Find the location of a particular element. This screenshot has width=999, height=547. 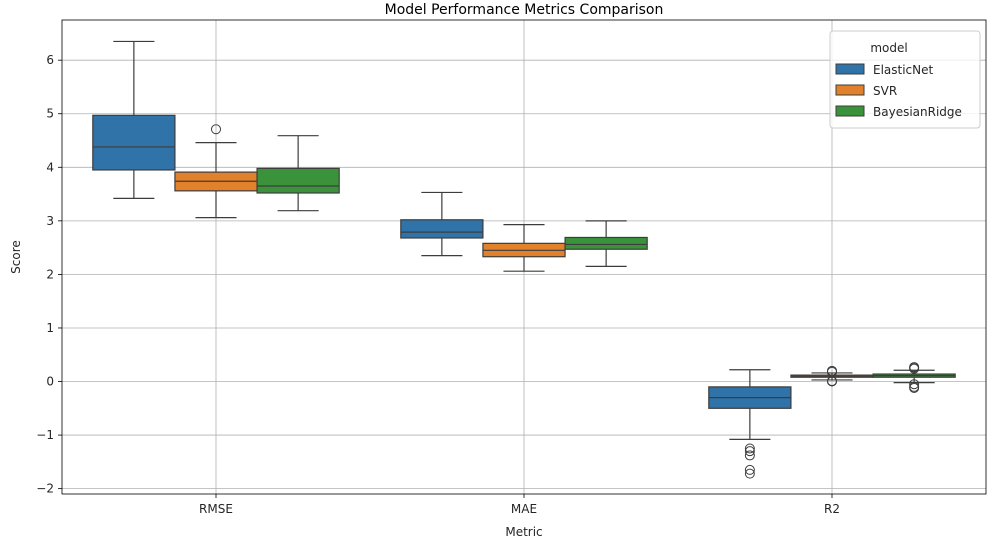

x-axis: RMSE MAE R2 is located at coordinates (519, 505).